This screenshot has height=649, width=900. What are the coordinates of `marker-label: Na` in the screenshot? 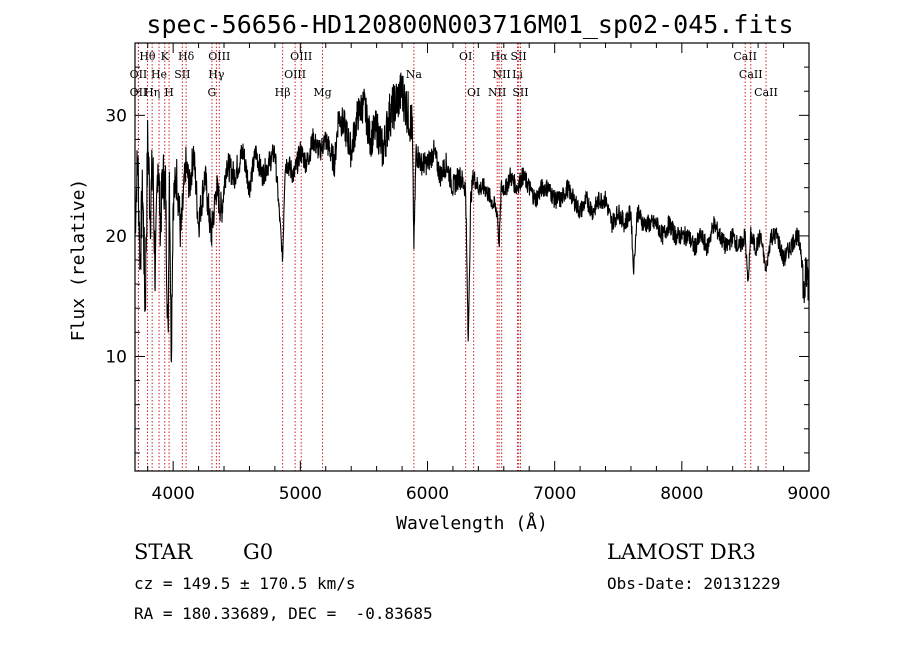 It's located at (414, 74).